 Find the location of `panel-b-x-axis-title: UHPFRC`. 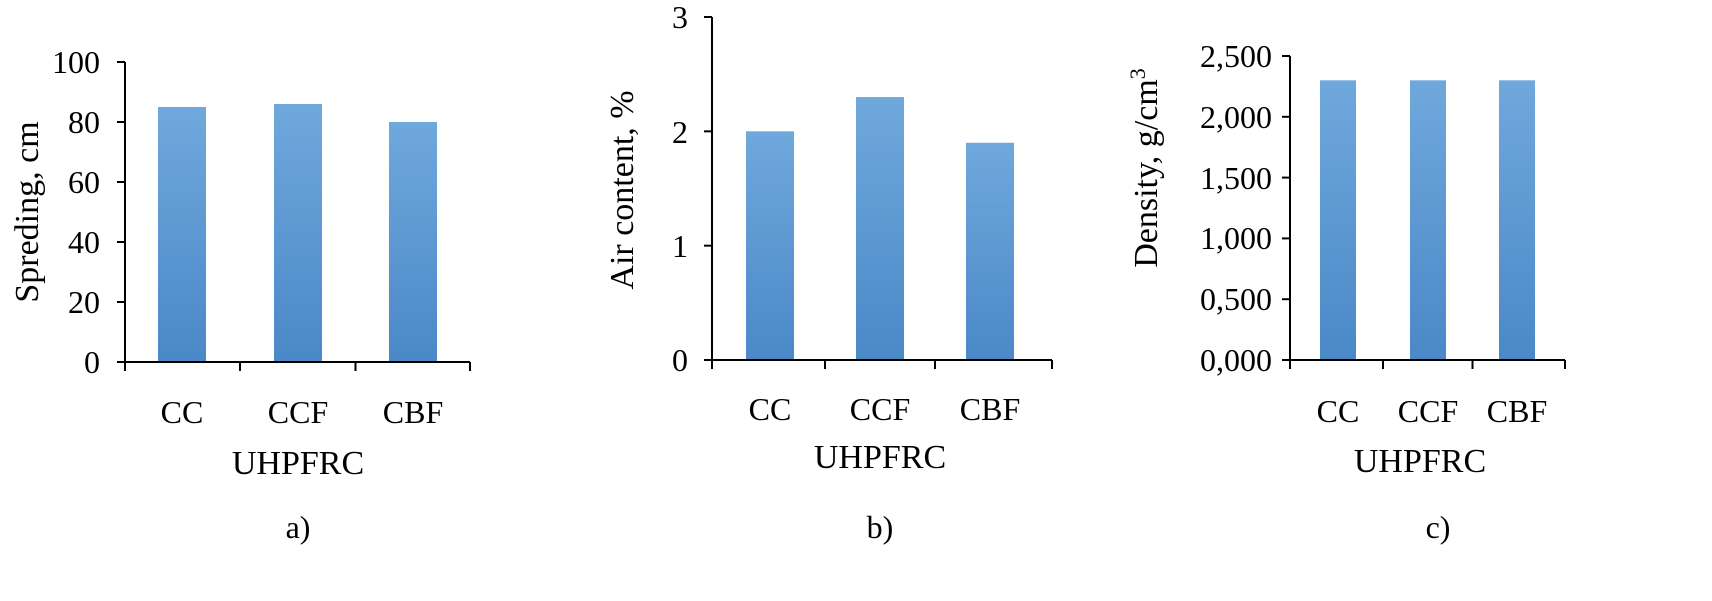

panel-b-x-axis-title: UHPFRC is located at coordinates (880, 457).